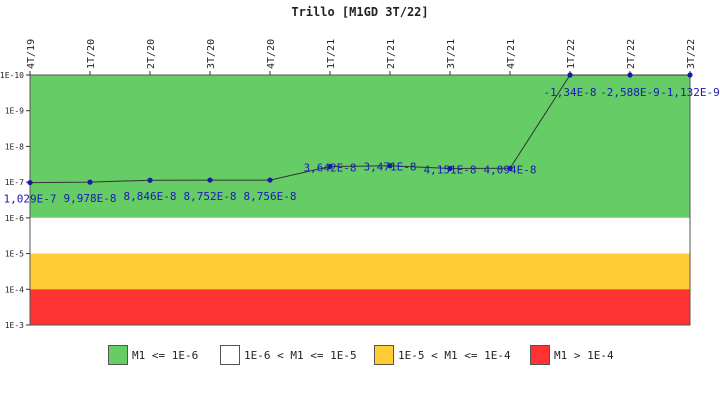 The width and height of the screenshot is (720, 400). Describe the element at coordinates (691, 54) in the screenshot. I see `x-tick-label: 3T/22` at that location.